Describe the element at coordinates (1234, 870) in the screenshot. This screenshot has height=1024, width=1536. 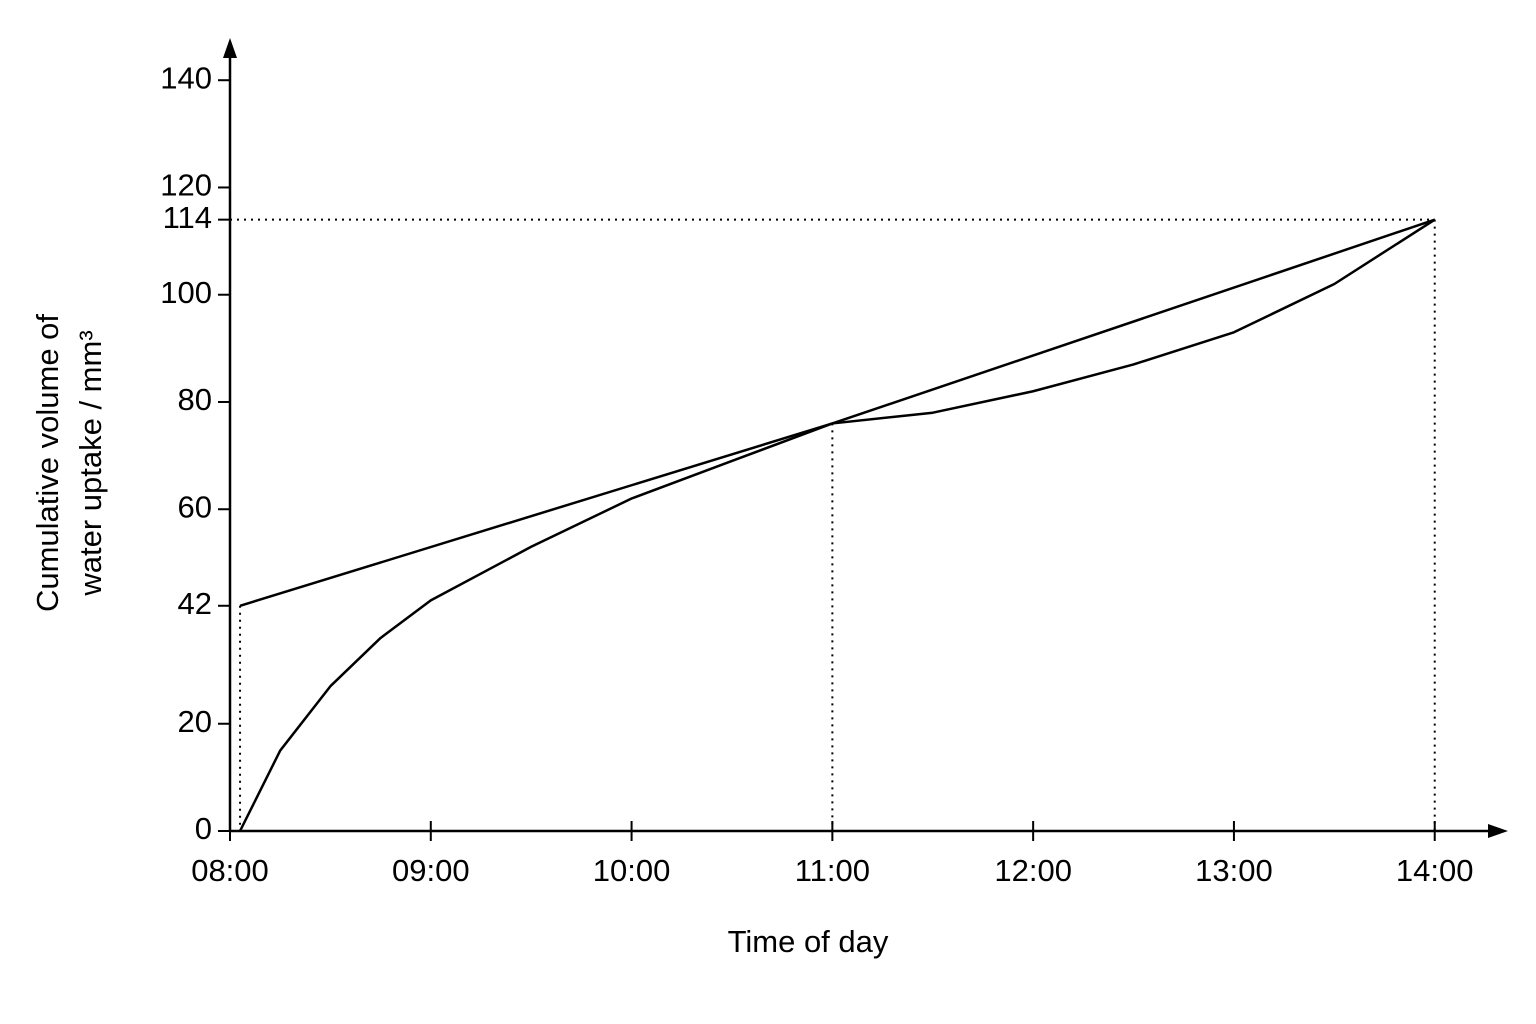
I see `x-tick-label: 13:00` at that location.